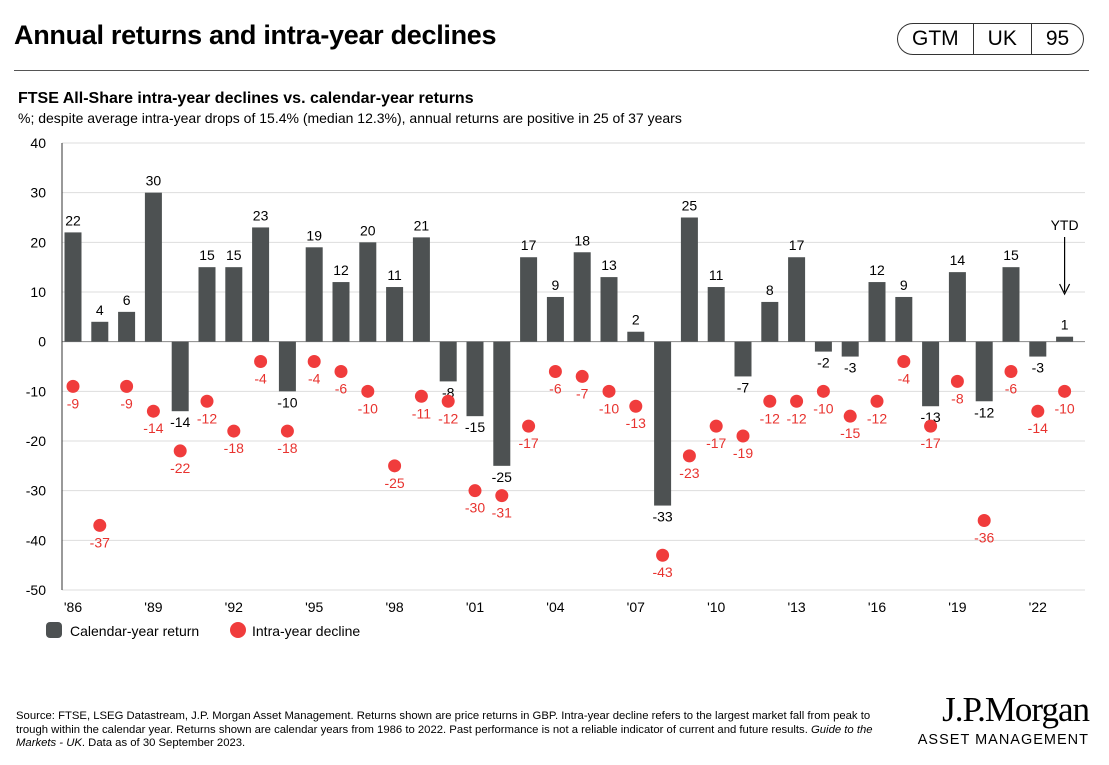 This screenshot has height=765, width=1109. Describe the element at coordinates (1003, 740) in the screenshot. I see `logo-sub: ASSET MANAGEMENT` at that location.